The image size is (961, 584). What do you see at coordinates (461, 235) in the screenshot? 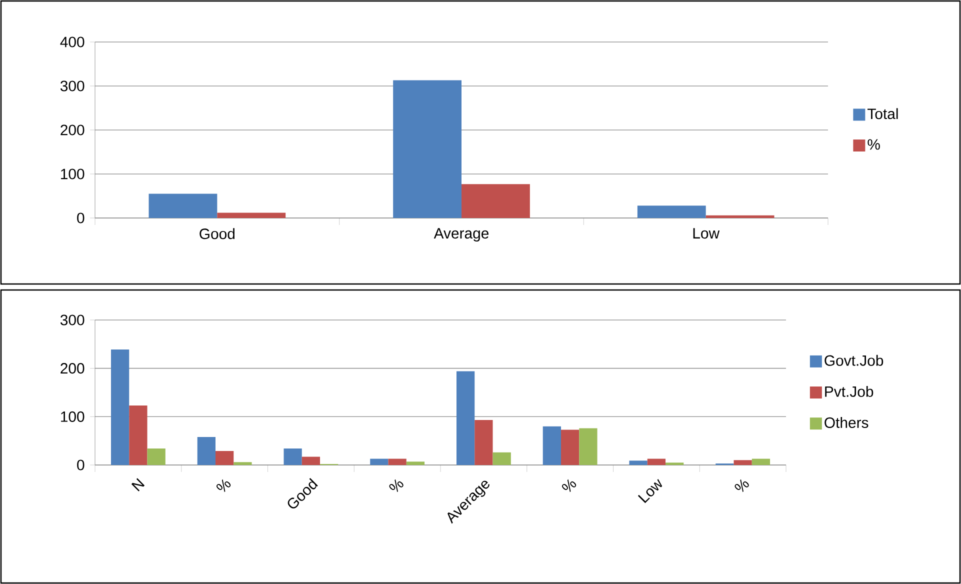
I see `x-tick-label: Average` at bounding box center [461, 235].